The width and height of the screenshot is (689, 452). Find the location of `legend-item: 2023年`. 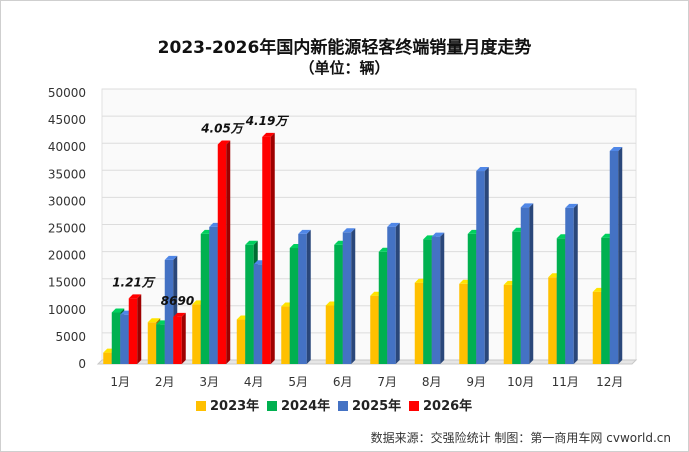

legend-item: 2023年 is located at coordinates (227, 406).